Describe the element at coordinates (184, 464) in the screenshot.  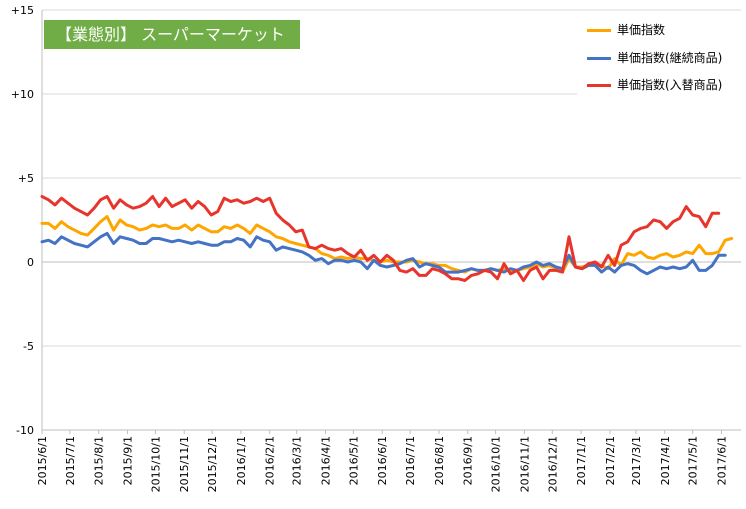
I see `x-tick-label: 2015/11/1` at that location.